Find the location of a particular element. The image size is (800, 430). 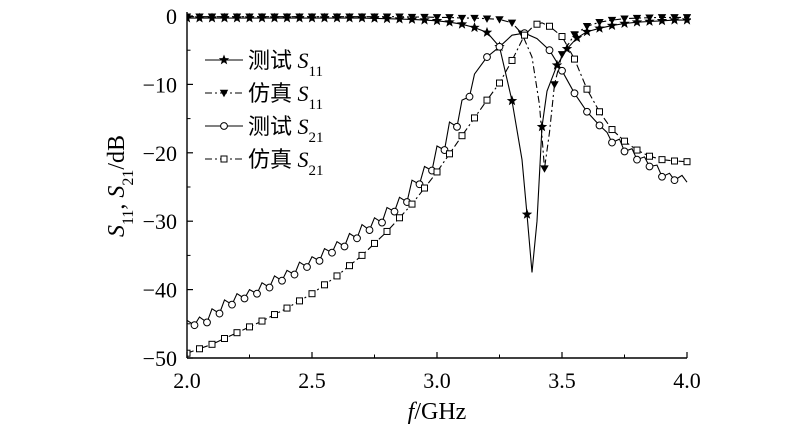

x-tick-label: 3.5 is located at coordinates (562, 380).